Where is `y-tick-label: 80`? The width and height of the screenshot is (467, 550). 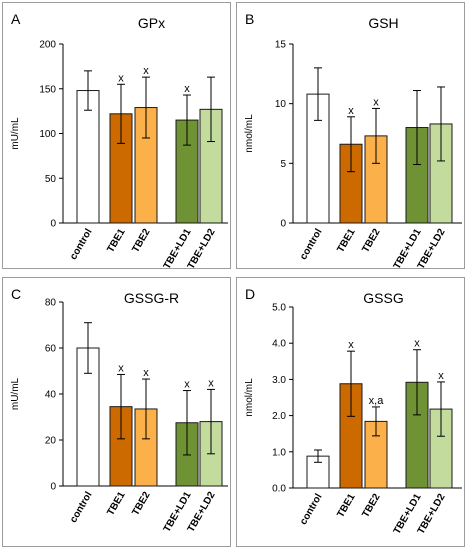 y-tick-label: 80 is located at coordinates (51, 303).